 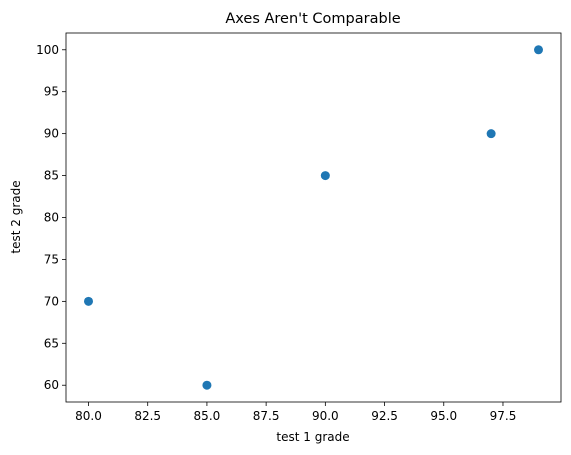 What do you see at coordinates (51, 301) in the screenshot?
I see `y-tick-label: 70` at bounding box center [51, 301].